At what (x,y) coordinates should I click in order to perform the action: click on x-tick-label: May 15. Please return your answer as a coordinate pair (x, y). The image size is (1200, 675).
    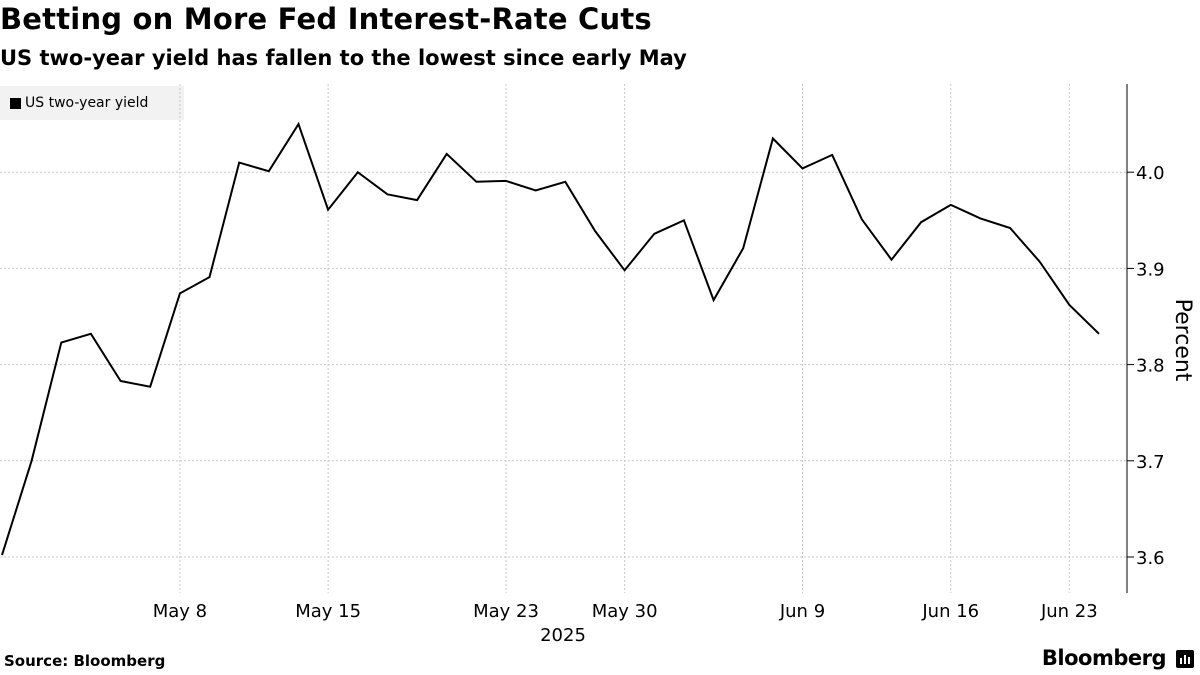
    Looking at the image, I should click on (328, 611).